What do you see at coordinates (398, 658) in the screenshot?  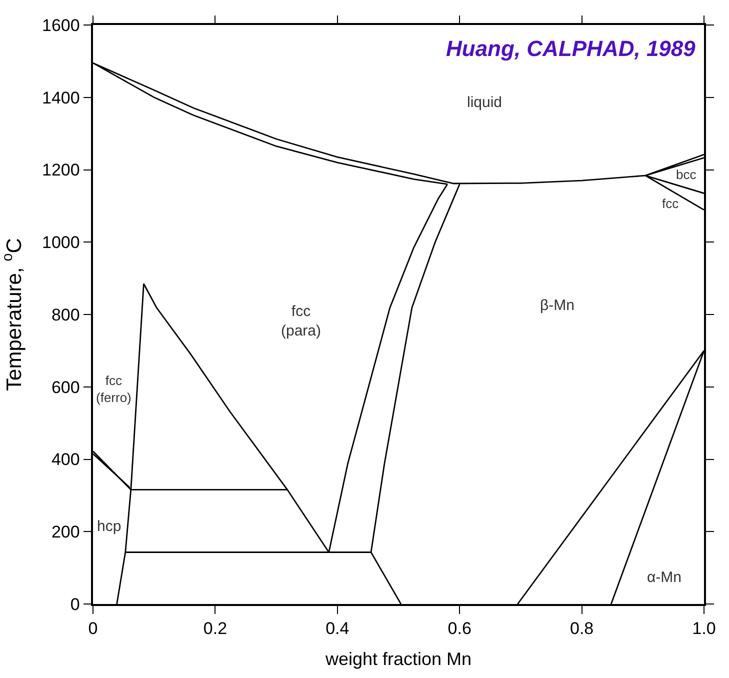 I see `x-axis-title: weight fraction Mn` at bounding box center [398, 658].